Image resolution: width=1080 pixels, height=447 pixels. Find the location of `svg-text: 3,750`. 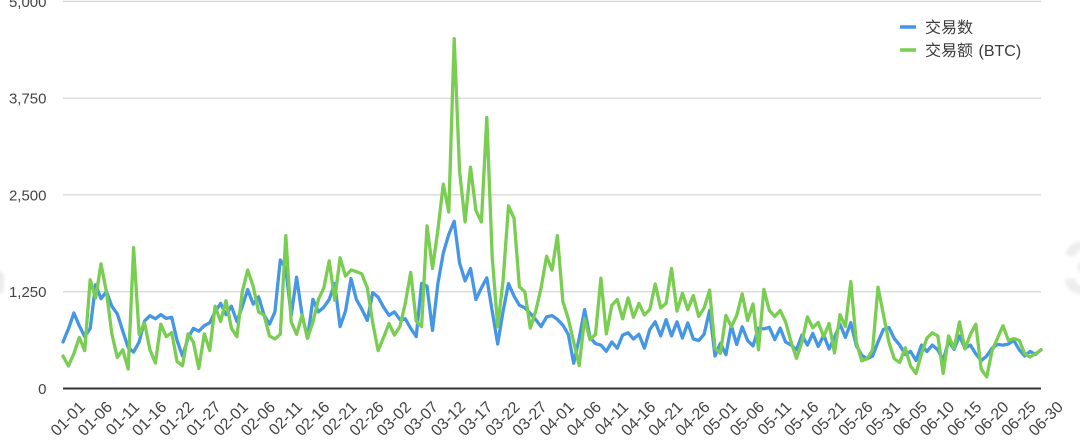

svg-text: 3,750 is located at coordinates (28, 99).